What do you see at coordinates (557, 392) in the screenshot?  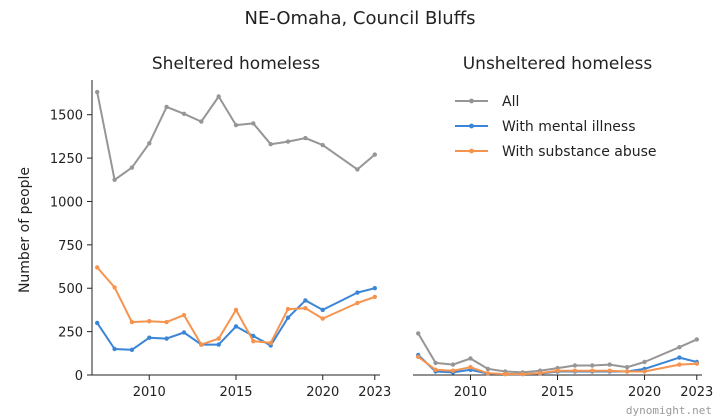 I see `unsheltered-homeless-x-tick-label-2015: 2015` at bounding box center [557, 392].